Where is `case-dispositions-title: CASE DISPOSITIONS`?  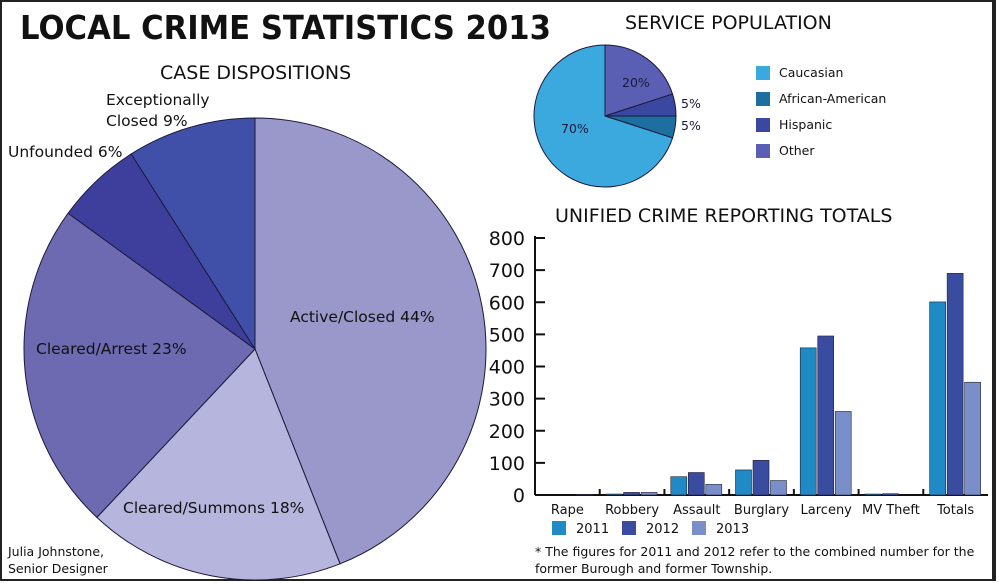
case-dispositions-title: CASE DISPOSITIONS is located at coordinates (256, 73).